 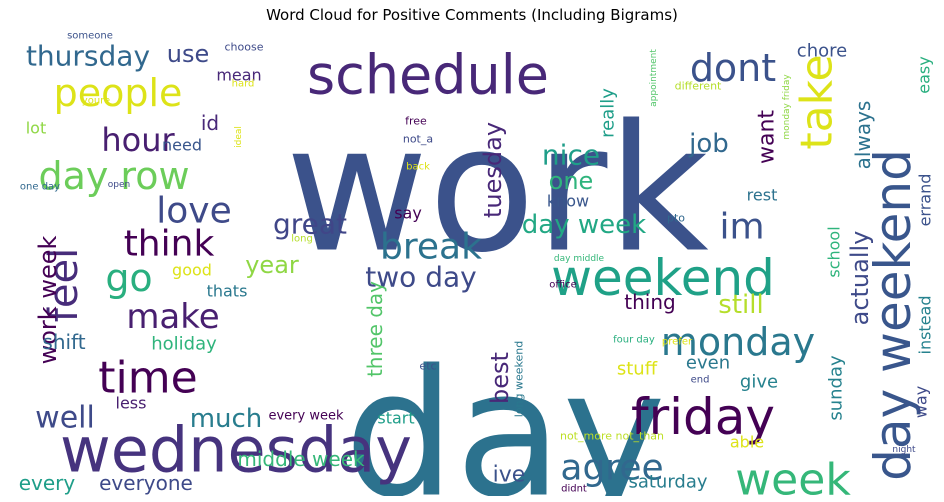 What do you see at coordinates (36, 128) in the screenshot?
I see `word-lot: lot` at bounding box center [36, 128].